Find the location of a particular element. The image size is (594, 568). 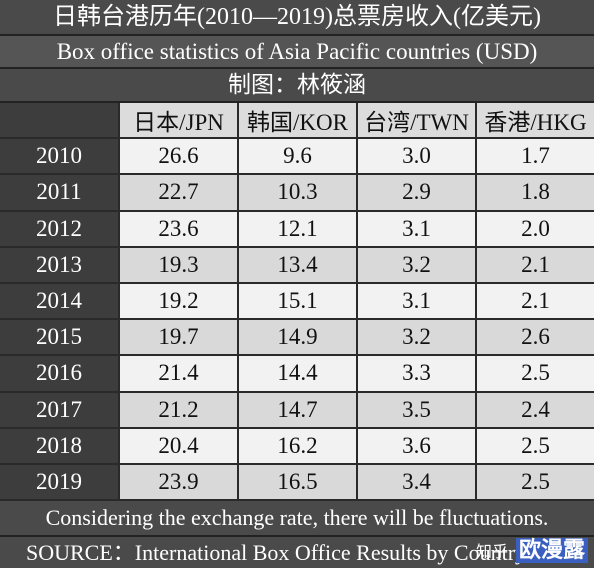

credit: 制图：林筱涵 is located at coordinates (297, 86).